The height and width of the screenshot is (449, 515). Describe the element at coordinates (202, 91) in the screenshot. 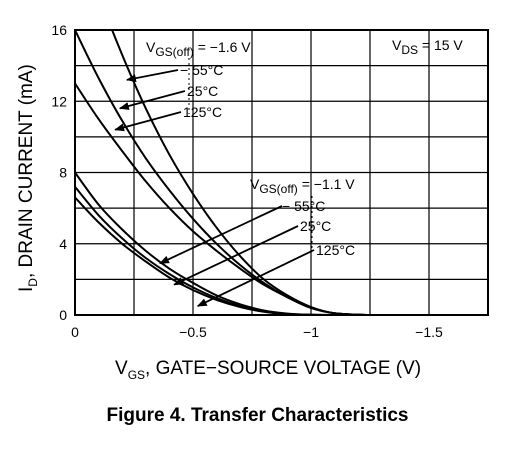

I see `group1-label-25: 25°C` at that location.